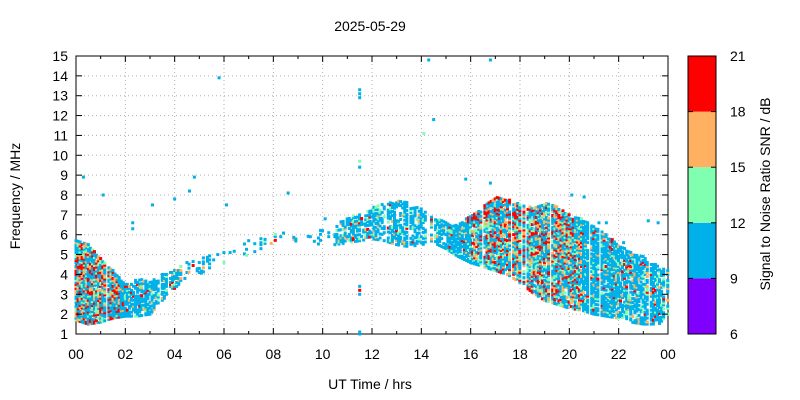  Describe the element at coordinates (60, 135) in the screenshot. I see `y-tick-label: 11` at that location.